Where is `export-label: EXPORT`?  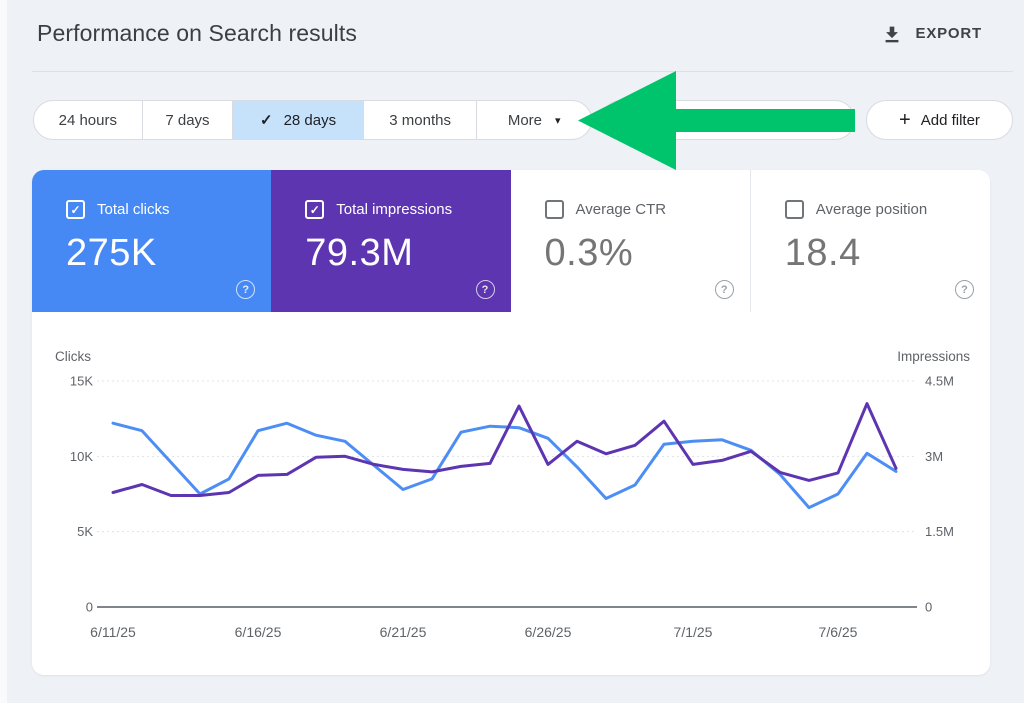
export-label: EXPORT is located at coordinates (948, 33).